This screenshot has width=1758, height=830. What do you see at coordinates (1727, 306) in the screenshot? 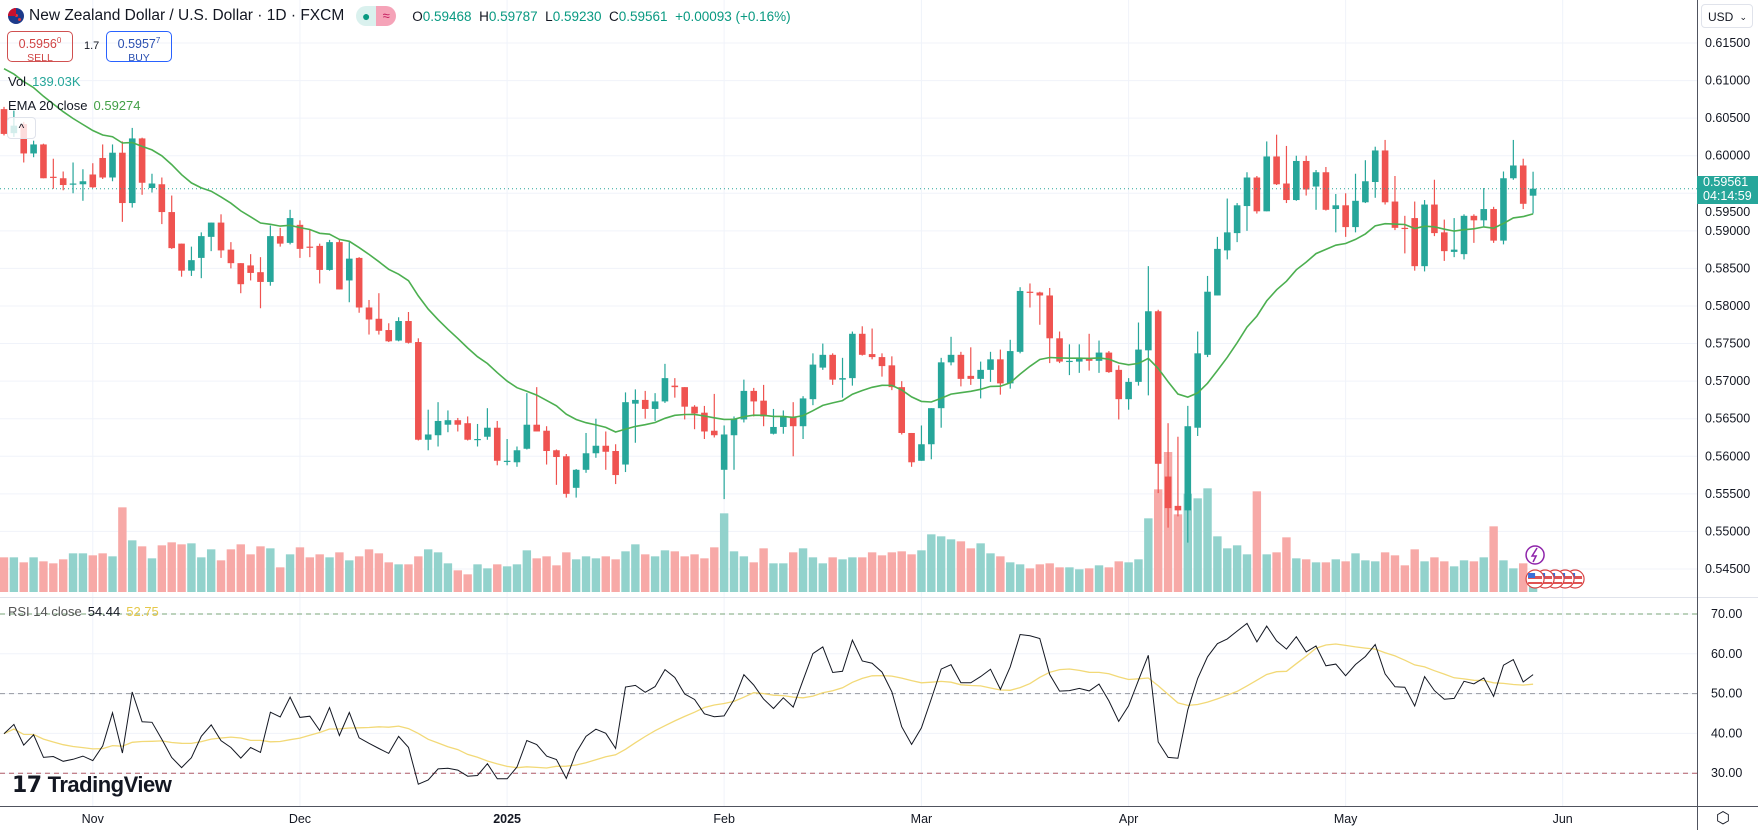
I see `price-axis-label: 0.58000` at bounding box center [1727, 306].